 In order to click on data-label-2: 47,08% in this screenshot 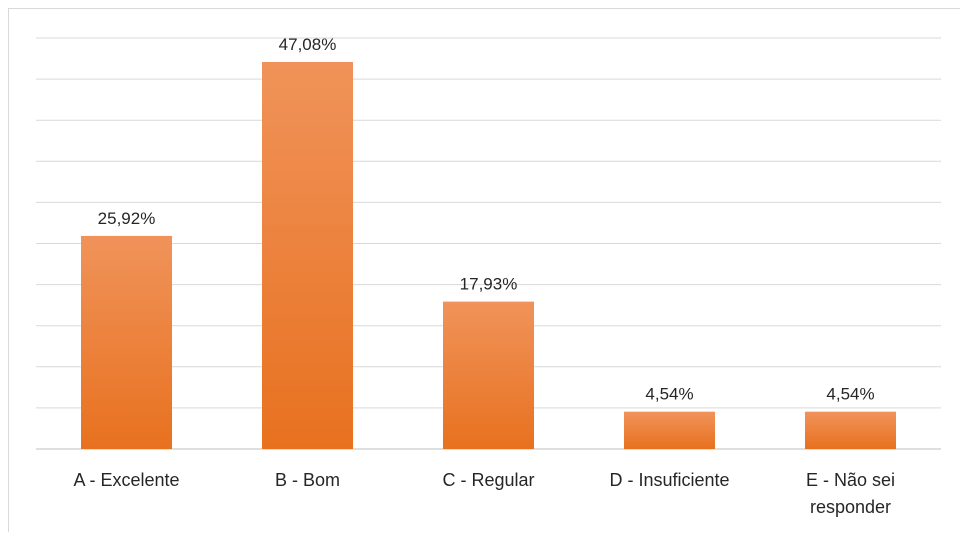, I will do `click(308, 44)`.